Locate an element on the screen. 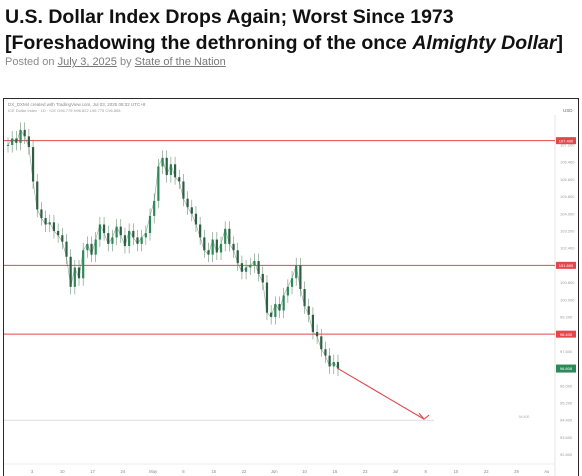 The image size is (582, 476). last-price-label: 96.808 is located at coordinates (566, 368).